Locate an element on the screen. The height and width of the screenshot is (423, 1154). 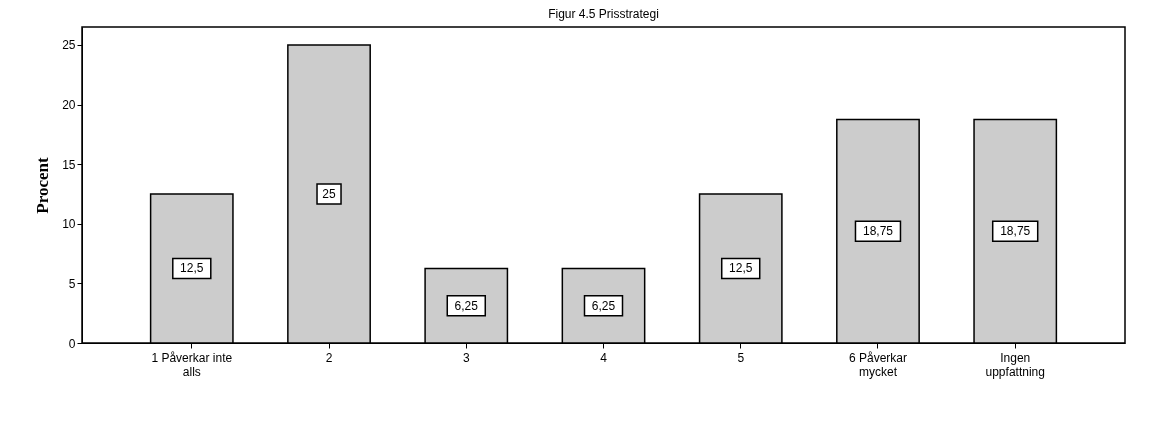
x-tick-label: 5 is located at coordinates (741, 357).